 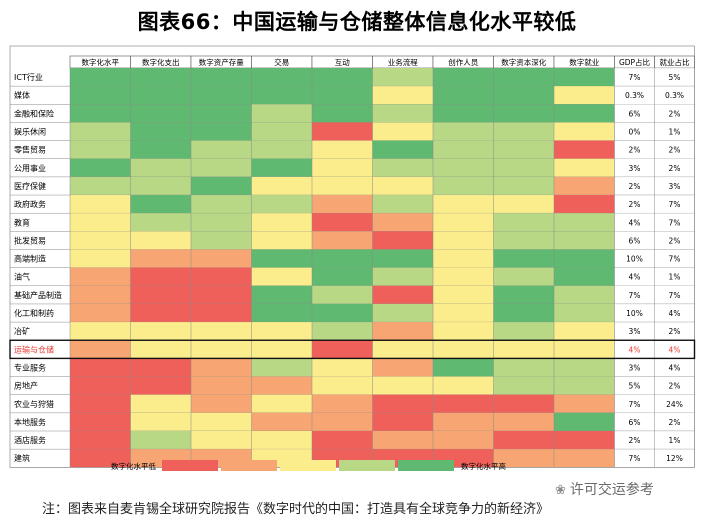 What do you see at coordinates (308, 465) in the screenshot?
I see `legend-swatch` at bounding box center [308, 465].